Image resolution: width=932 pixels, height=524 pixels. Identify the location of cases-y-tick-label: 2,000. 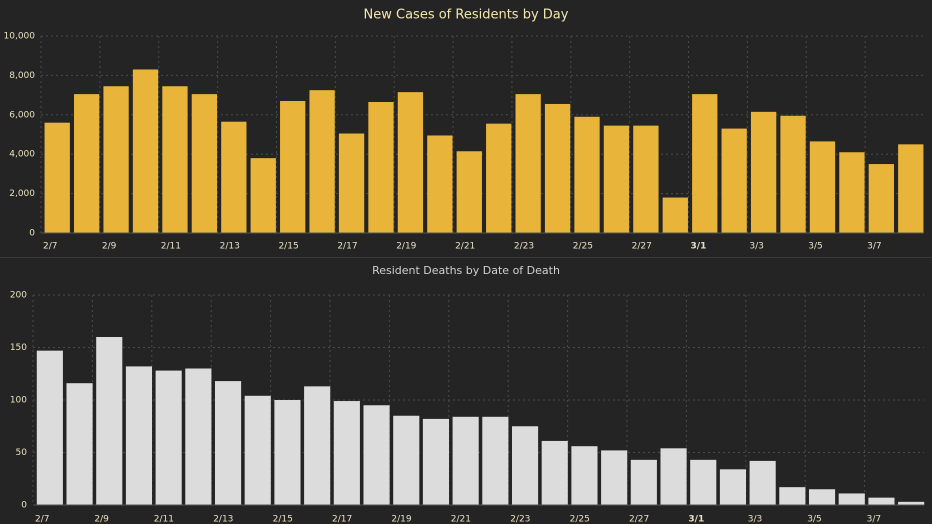
(22, 194).